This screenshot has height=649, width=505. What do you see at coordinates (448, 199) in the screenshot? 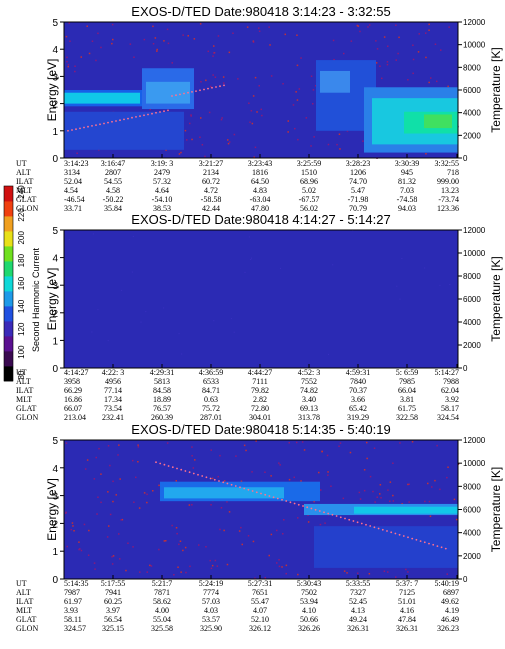
I see `table-cell: -73.74` at bounding box center [448, 199].